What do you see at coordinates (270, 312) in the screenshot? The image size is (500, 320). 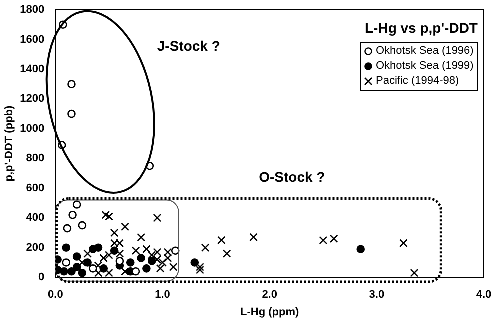 I see `x-axis-title: L-Hg (ppm)` at bounding box center [270, 312].